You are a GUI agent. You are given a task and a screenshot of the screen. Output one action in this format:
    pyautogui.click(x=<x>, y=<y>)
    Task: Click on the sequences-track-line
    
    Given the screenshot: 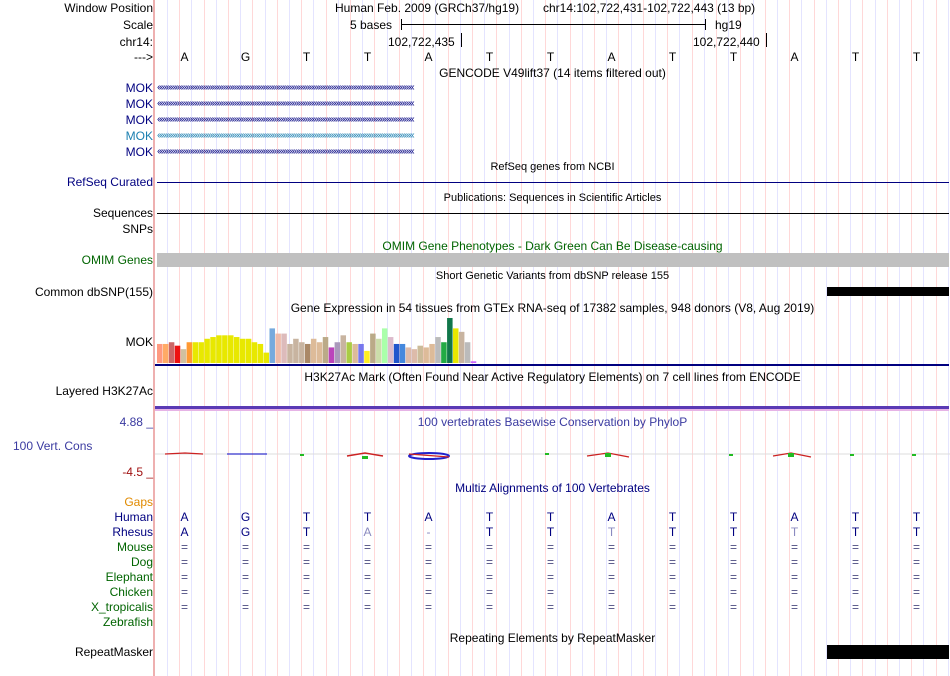 What is the action you would take?
    pyautogui.click(x=553, y=213)
    